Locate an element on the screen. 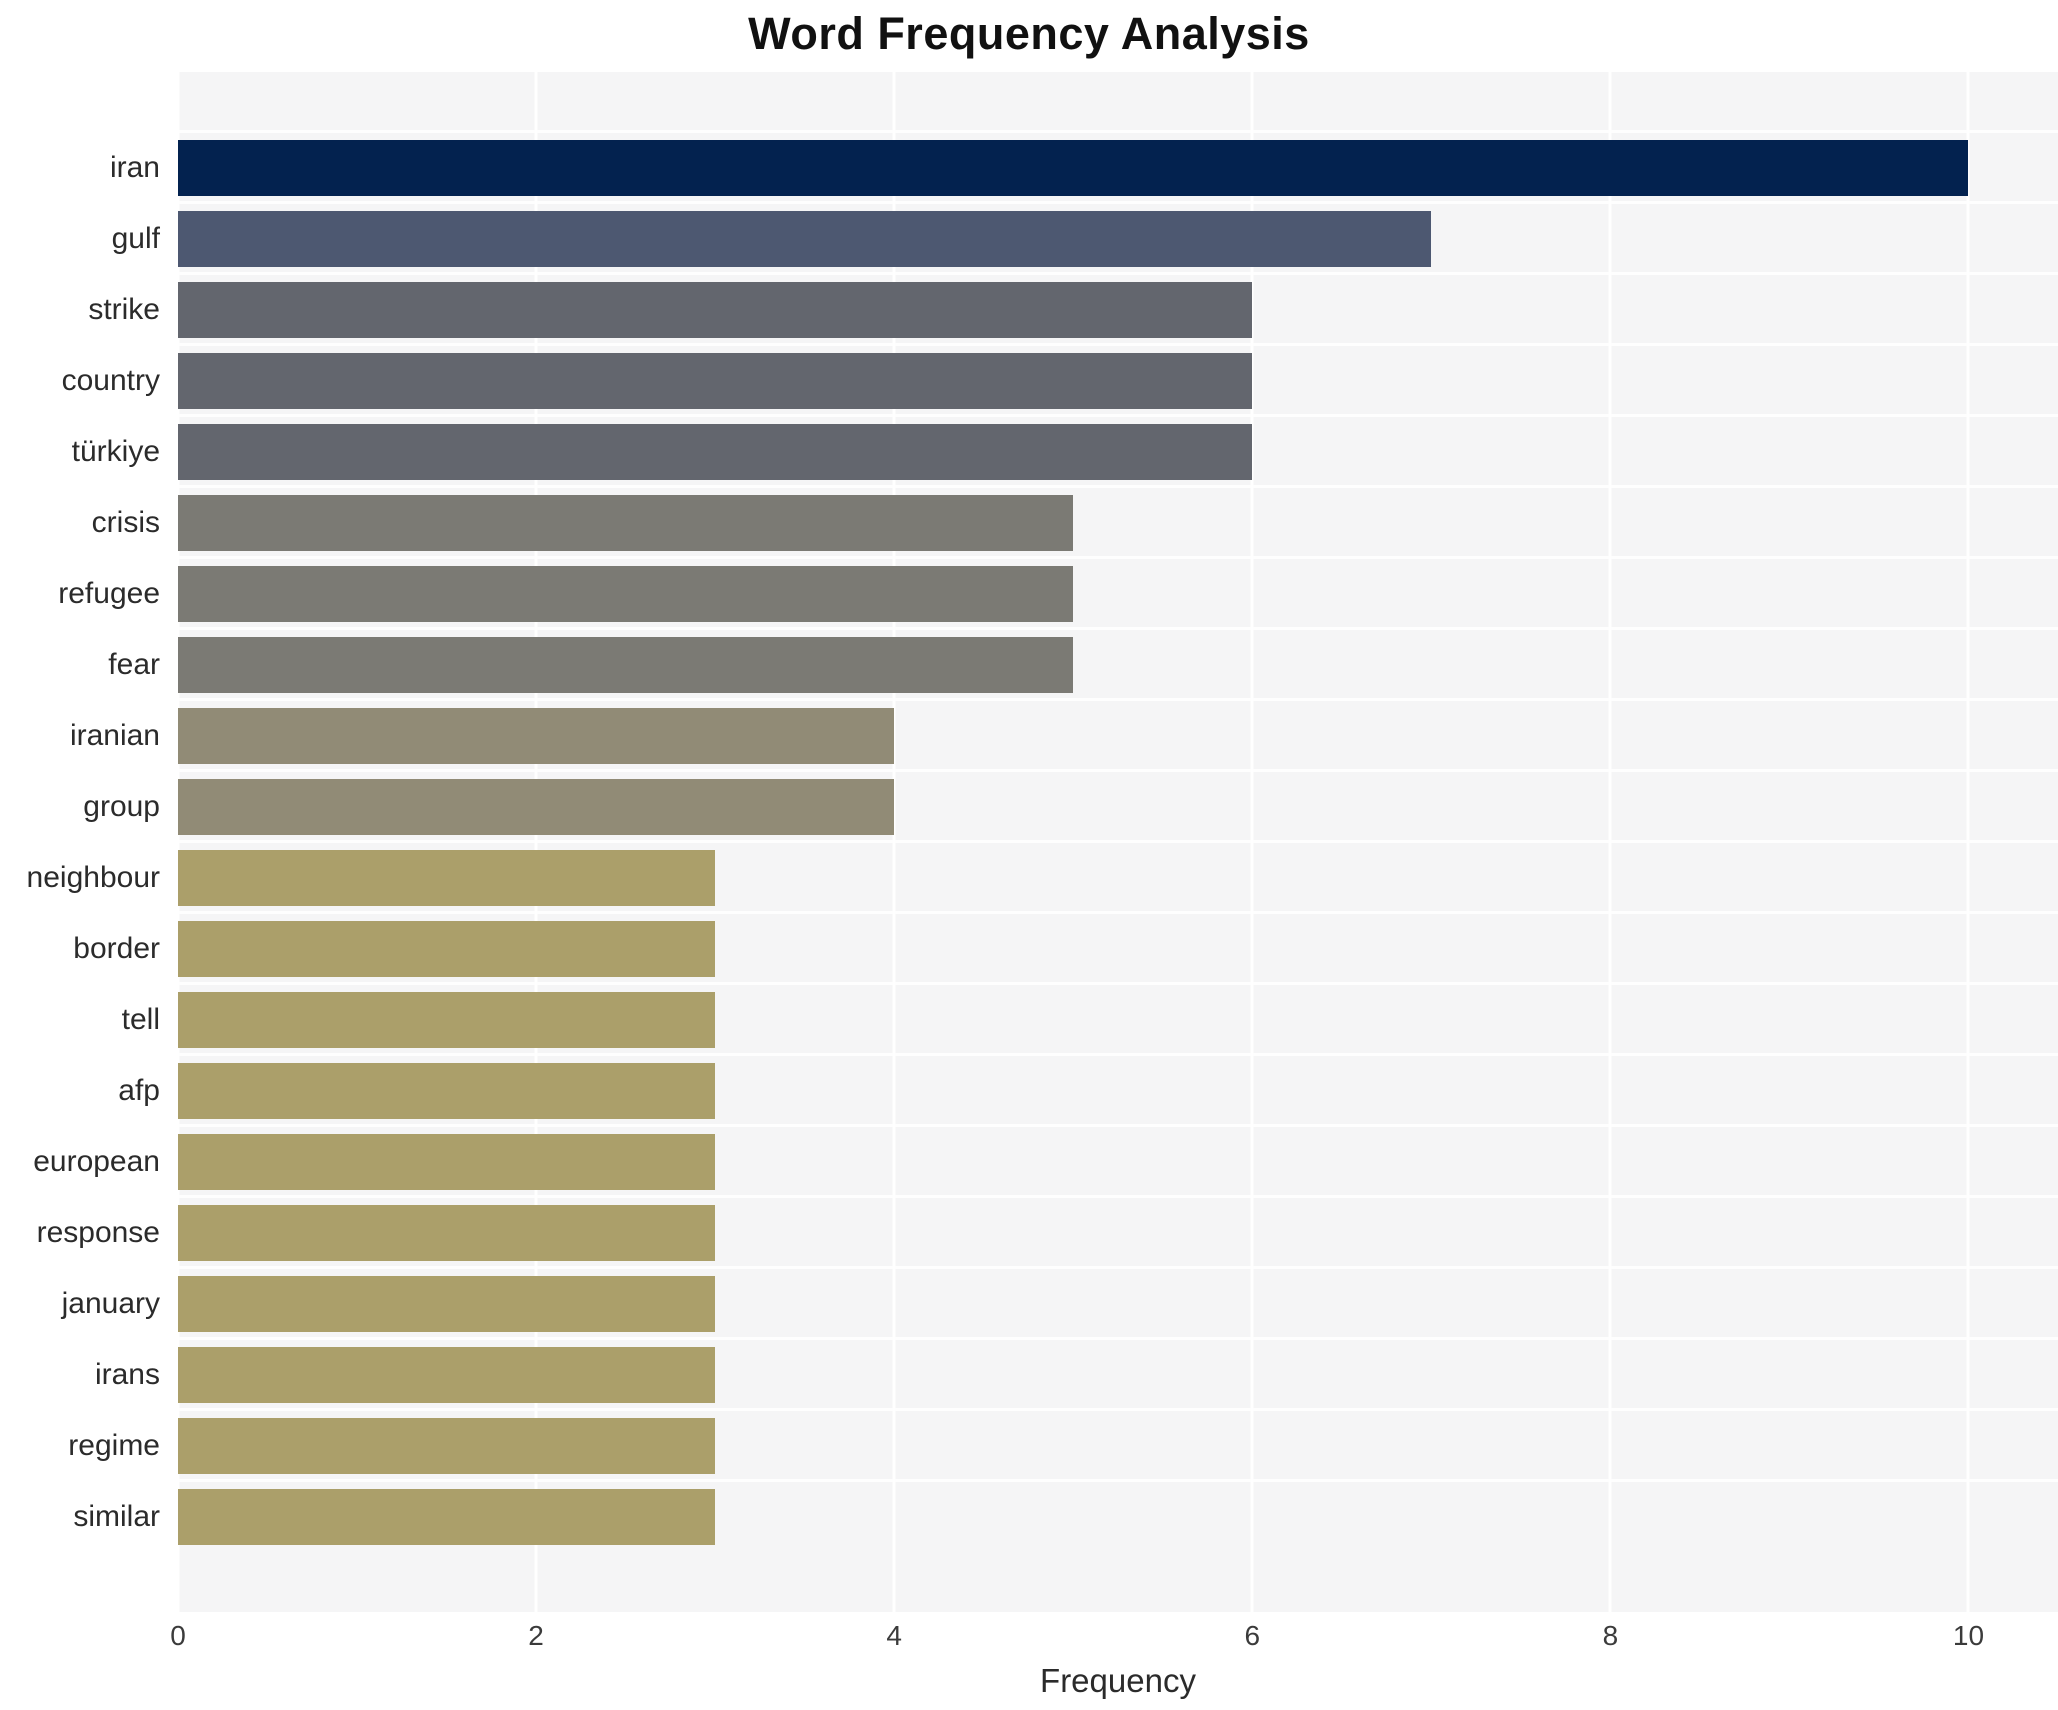  x-axis-title: Frequency is located at coordinates (1118, 1680).